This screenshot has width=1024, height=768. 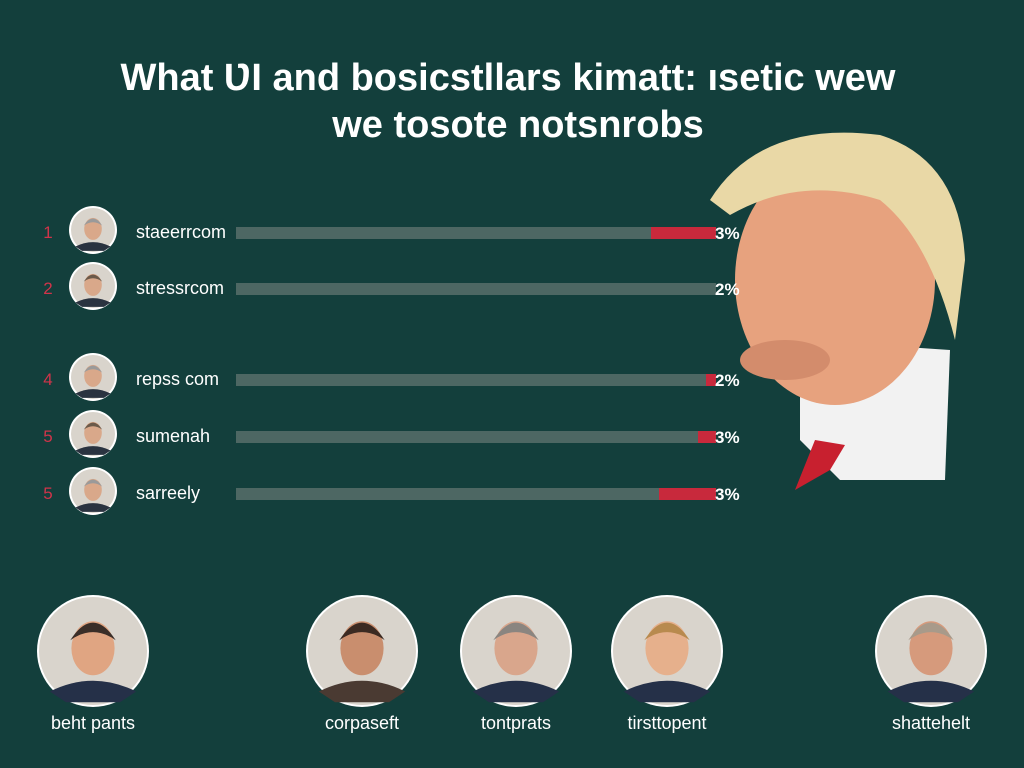 I want to click on row-name: staeerrcom, so click(x=181, y=232).